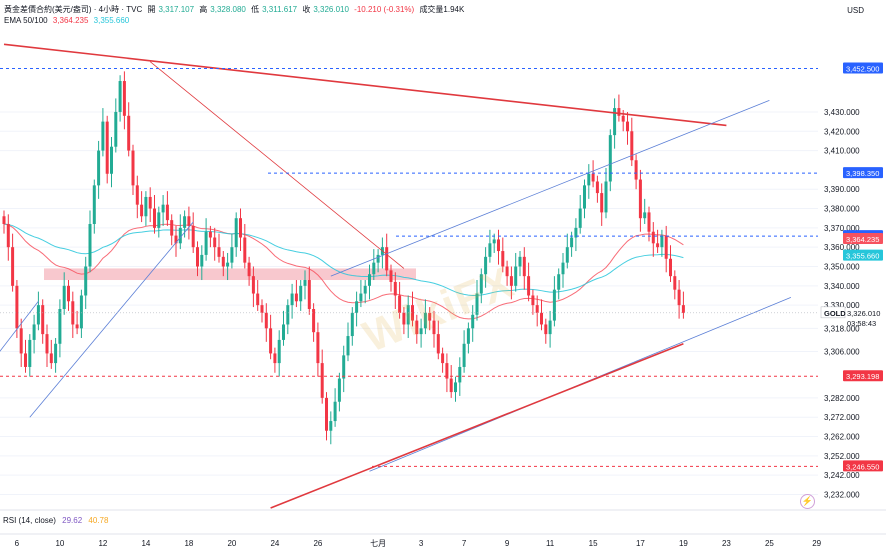 Image resolution: width=886 pixels, height=550 pixels. I want to click on rsi-legend: RSI (14, close) 29.62 40.78, so click(57, 520).